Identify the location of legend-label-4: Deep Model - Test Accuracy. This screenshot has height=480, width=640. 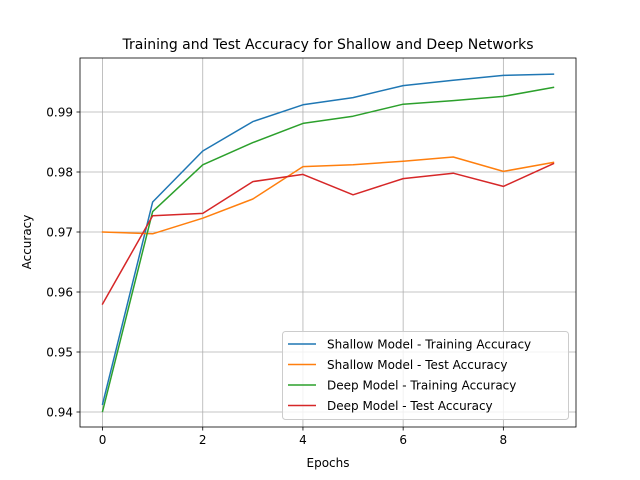
(410, 406).